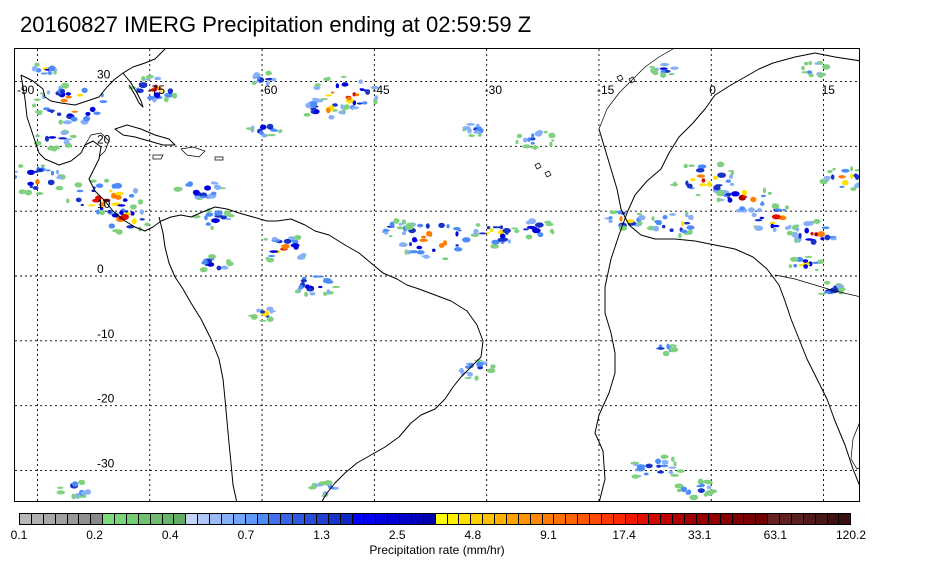 The width and height of the screenshot is (944, 571). Describe the element at coordinates (97, 145) in the screenshot. I see `coastline-yucatan` at that location.